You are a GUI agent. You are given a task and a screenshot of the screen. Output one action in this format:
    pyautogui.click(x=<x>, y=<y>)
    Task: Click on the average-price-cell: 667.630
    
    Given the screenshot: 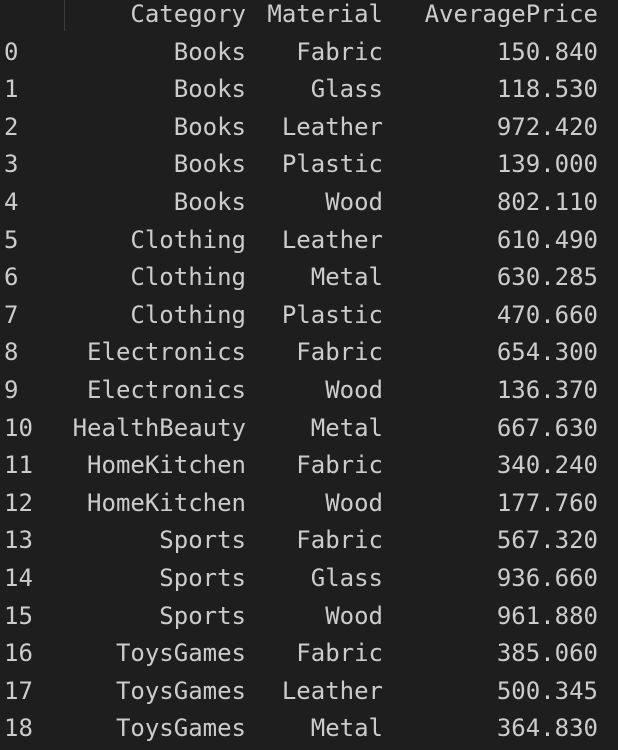 What is the action you would take?
    pyautogui.click(x=547, y=427)
    